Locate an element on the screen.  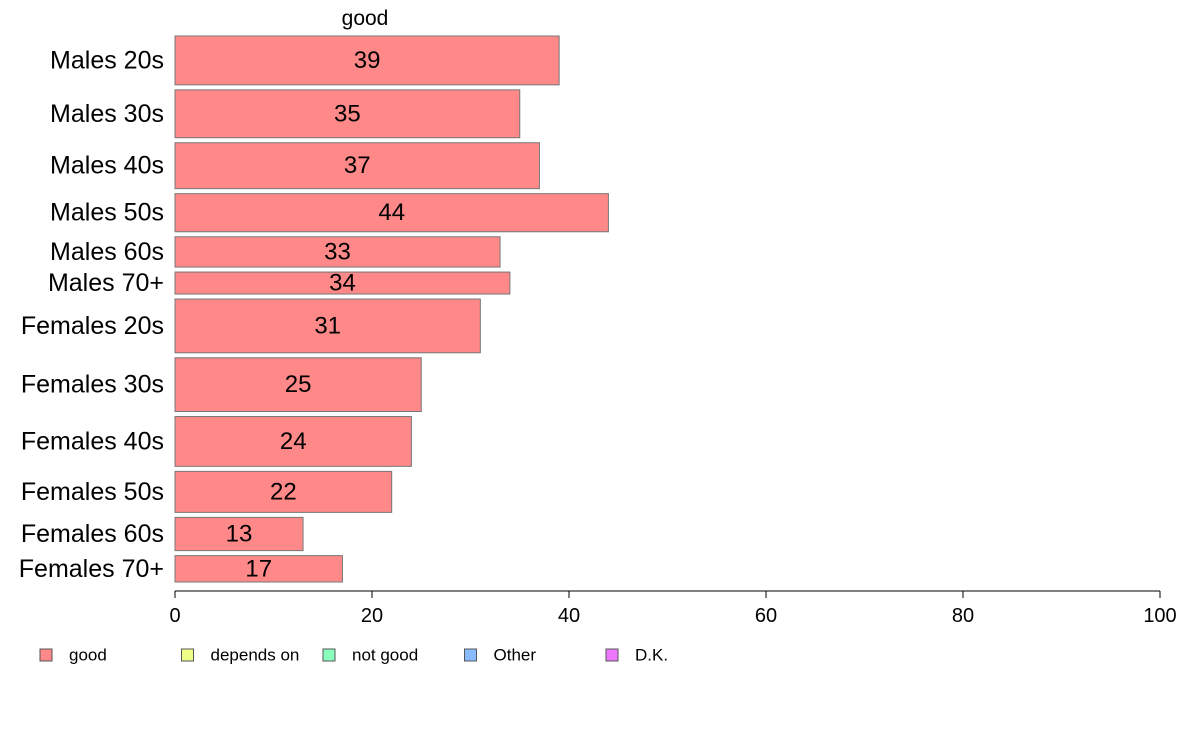
data-label: 39 is located at coordinates (367, 60).